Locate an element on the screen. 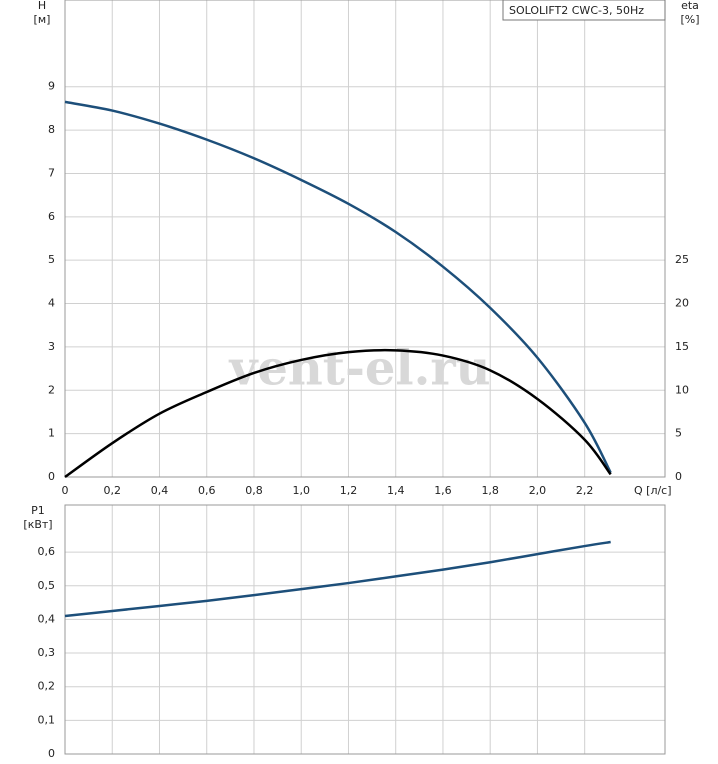 This screenshot has height=764, width=718. y2-tick-label: 0 is located at coordinates (678, 476).